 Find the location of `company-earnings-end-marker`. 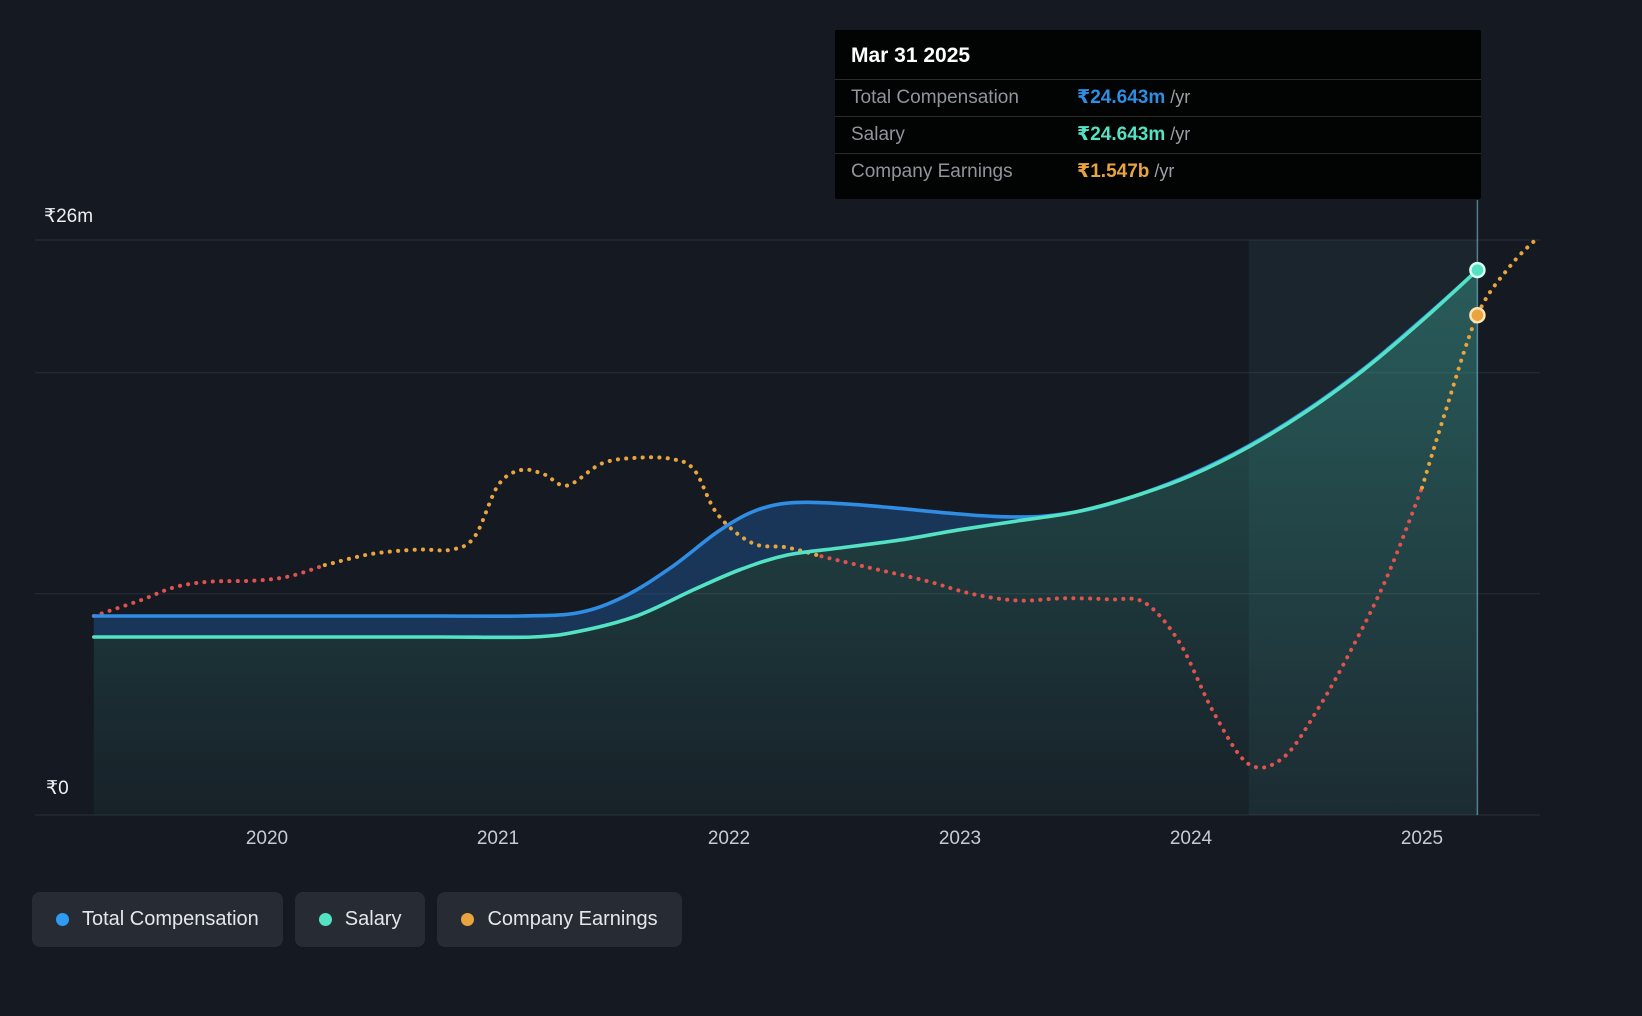

company-earnings-end-marker is located at coordinates (1477, 315).